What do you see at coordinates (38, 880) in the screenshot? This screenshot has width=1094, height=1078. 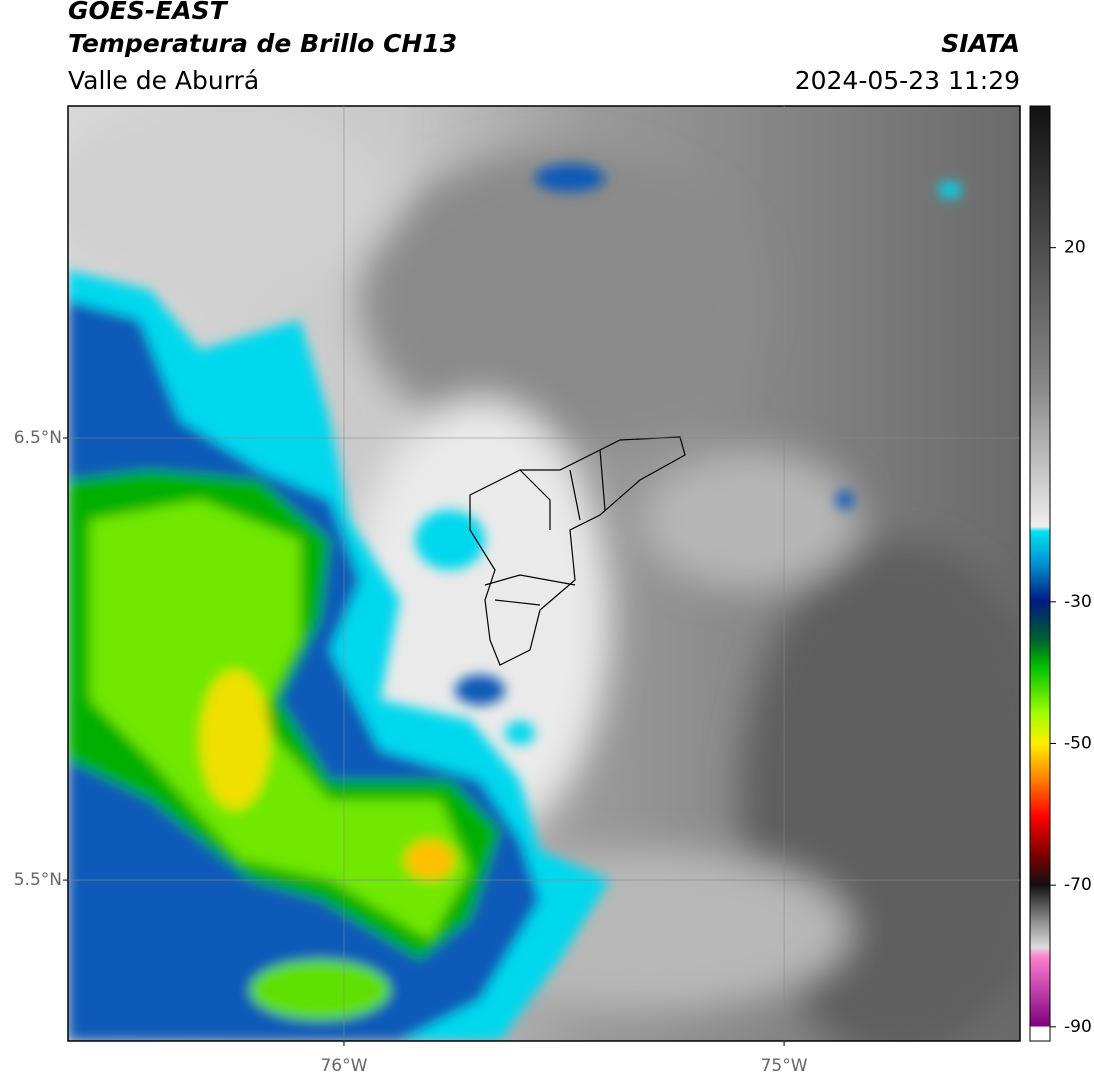 I see `y-tick-label: 5.5°N` at bounding box center [38, 880].